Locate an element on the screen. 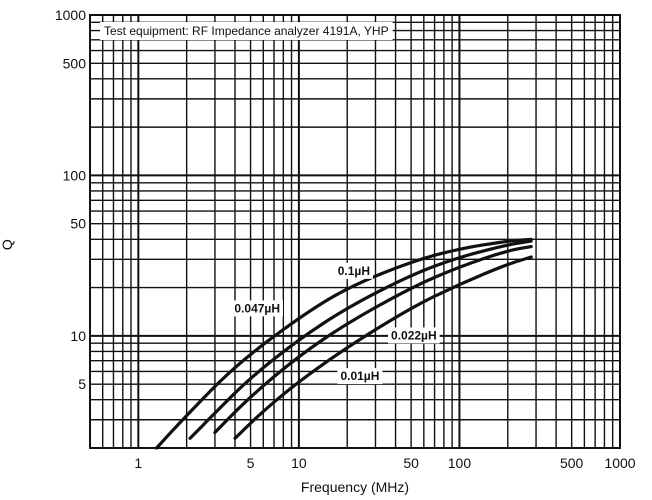 Image resolution: width=652 pixels, height=500 pixels. series-label: 0.1µH is located at coordinates (354, 271).